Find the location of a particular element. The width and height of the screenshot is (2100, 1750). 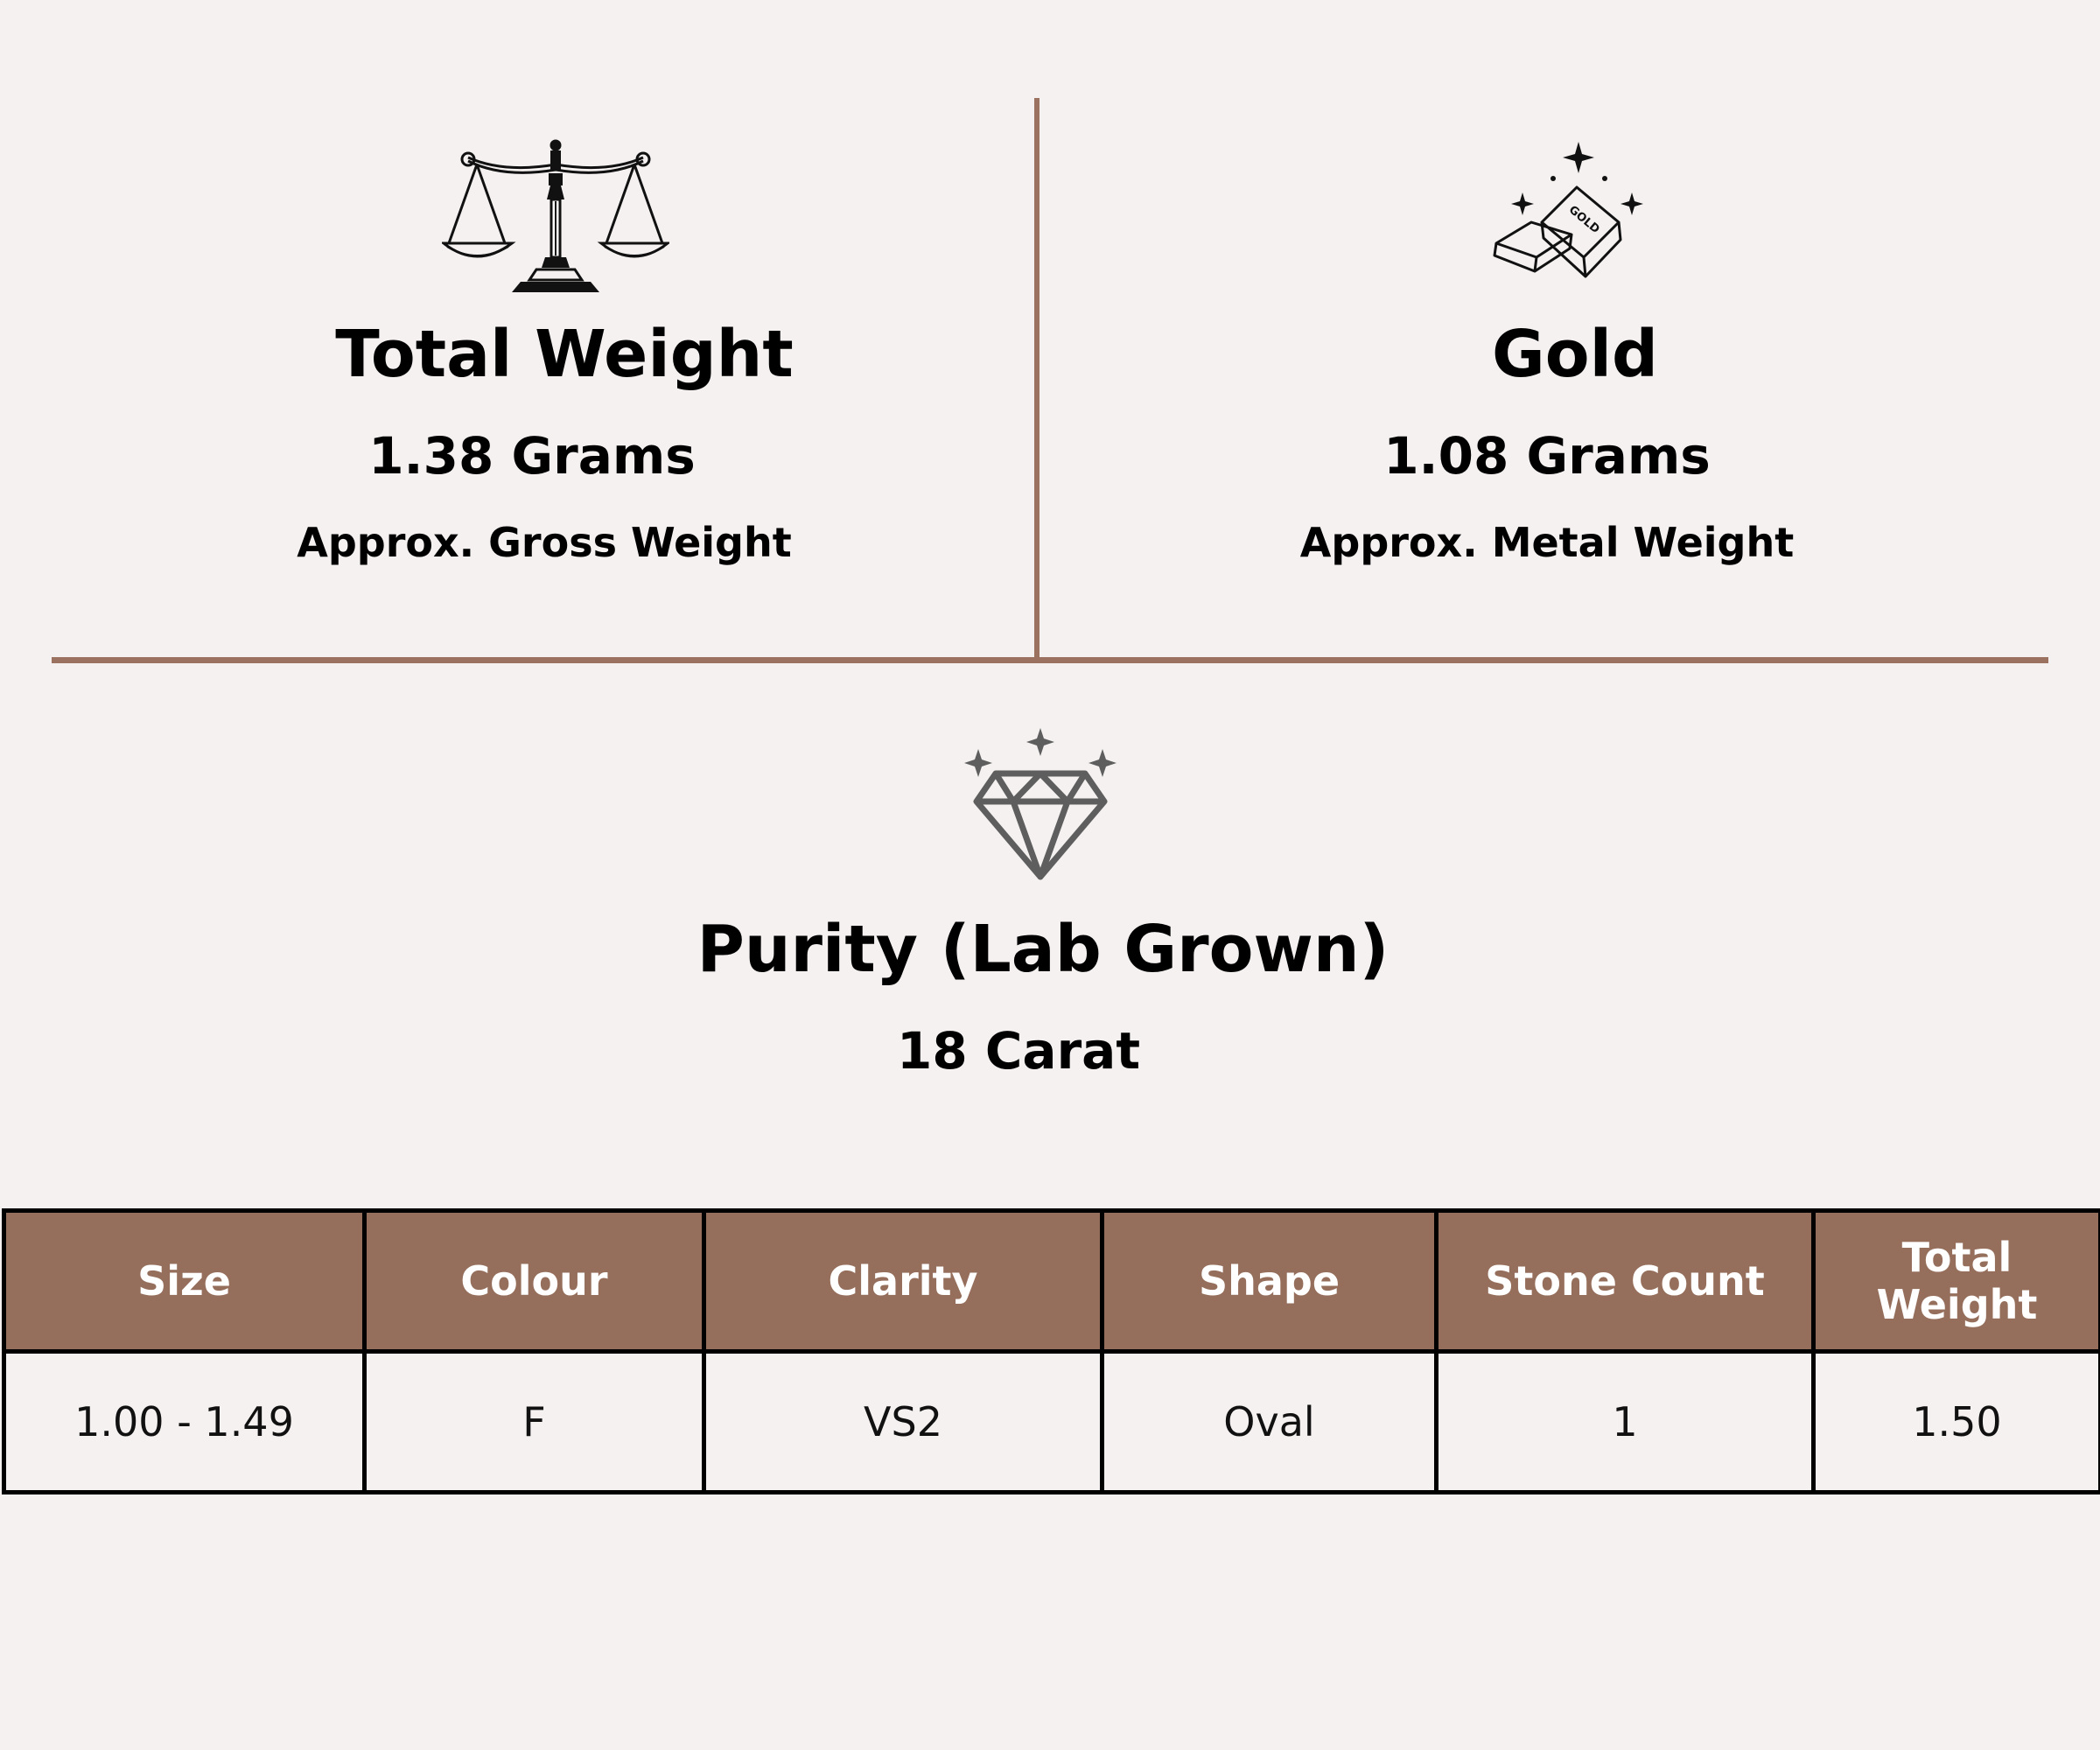

header-colour: Colour is located at coordinates (534, 1281).